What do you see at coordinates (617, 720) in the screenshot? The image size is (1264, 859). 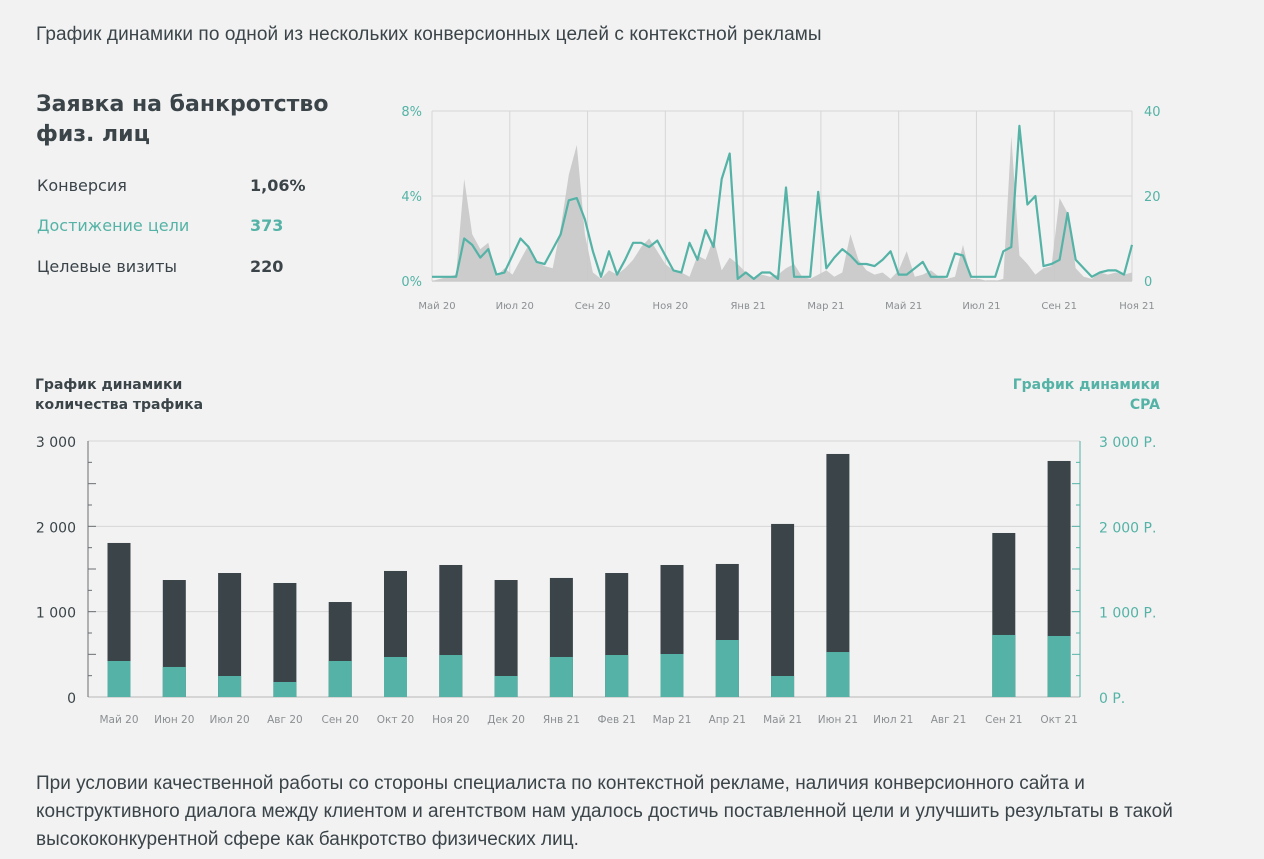 I see `x-tick-label: Фев 21` at bounding box center [617, 720].